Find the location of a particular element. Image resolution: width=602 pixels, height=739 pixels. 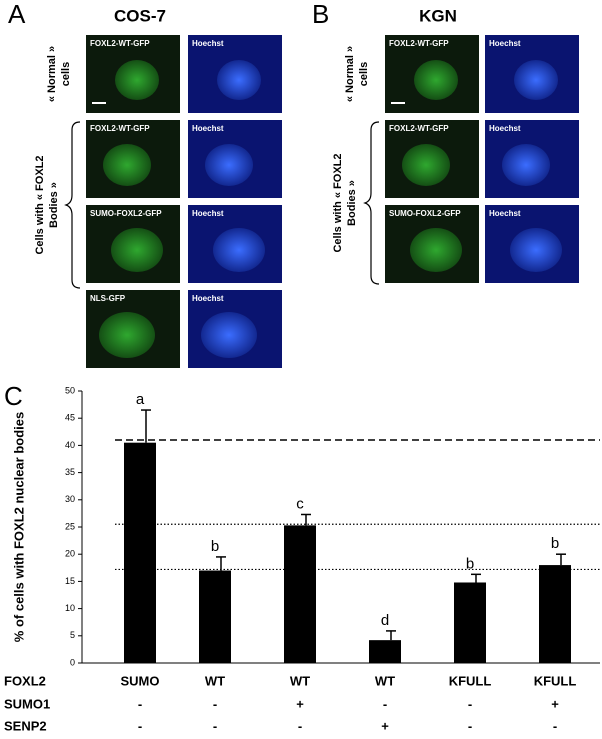

y-axis-label: % of cells with FOXL2 nuclear bodies is located at coordinates (18, 527).